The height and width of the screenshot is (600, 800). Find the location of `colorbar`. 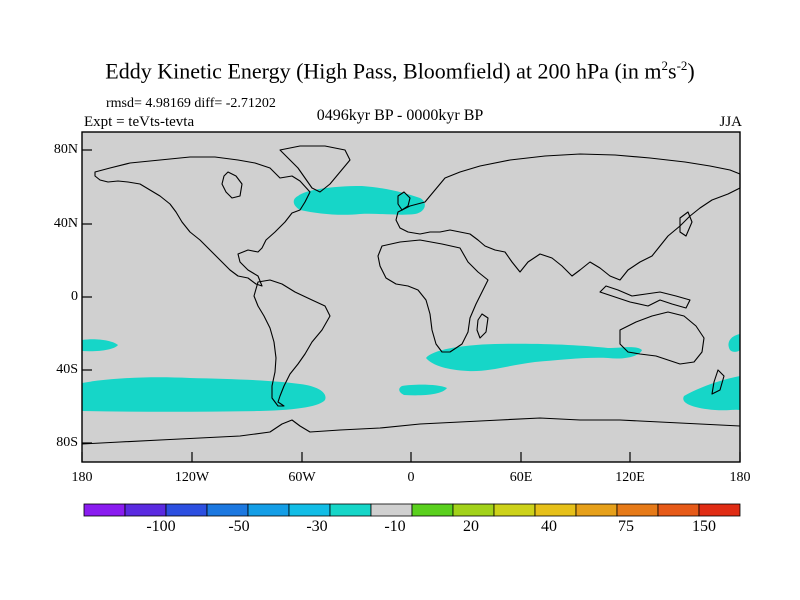

colorbar is located at coordinates (412, 510).